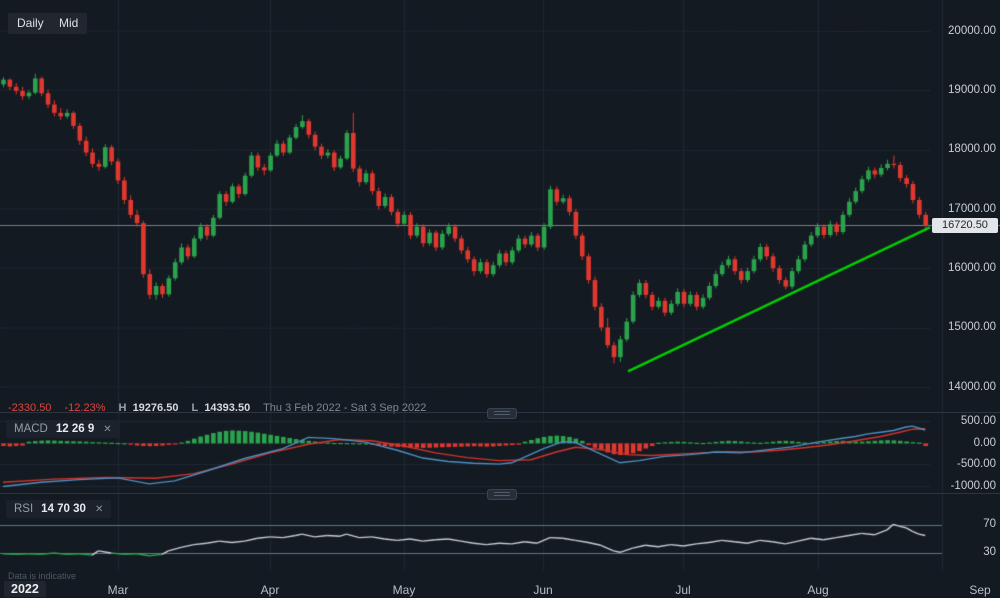  I want to click on month-label: Aug, so click(818, 590).